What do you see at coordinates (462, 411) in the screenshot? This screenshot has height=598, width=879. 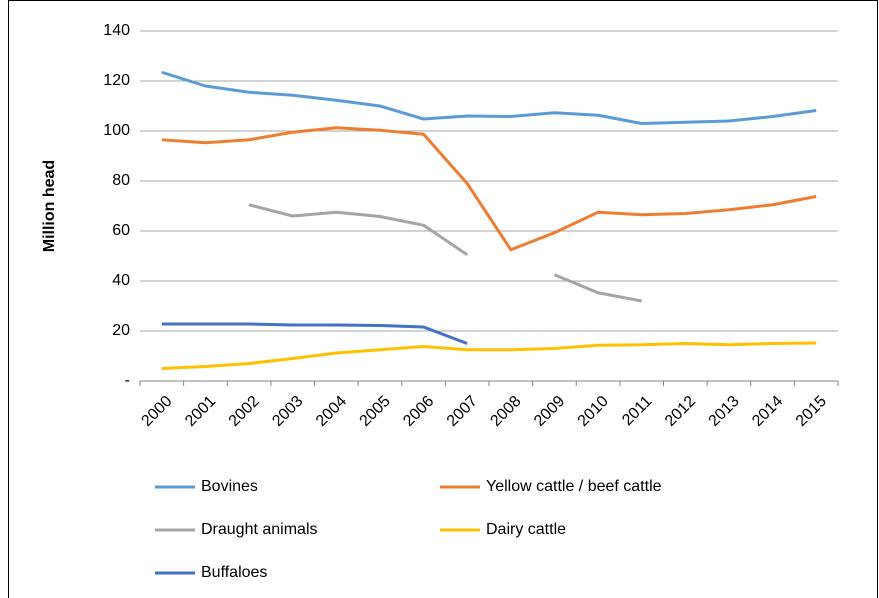 I see `x-tick-label: 2007` at bounding box center [462, 411].